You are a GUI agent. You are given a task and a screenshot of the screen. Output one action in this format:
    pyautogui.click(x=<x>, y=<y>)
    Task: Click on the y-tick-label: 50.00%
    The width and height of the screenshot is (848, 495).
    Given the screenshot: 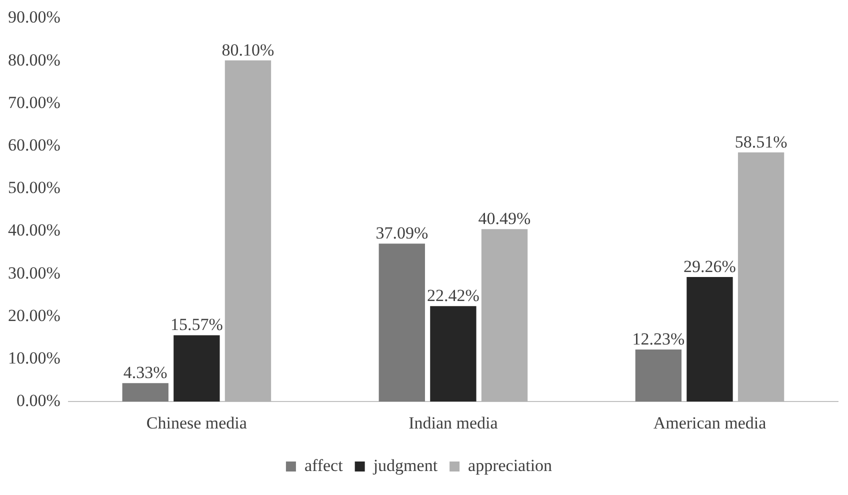 What is the action you would take?
    pyautogui.click(x=34, y=188)
    